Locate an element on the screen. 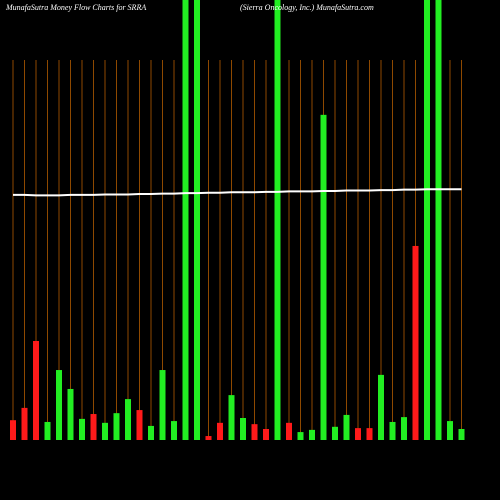  chart-subtitle: (Sierra Oncology, Inc.) MunafaSutra.com is located at coordinates (307, 7).